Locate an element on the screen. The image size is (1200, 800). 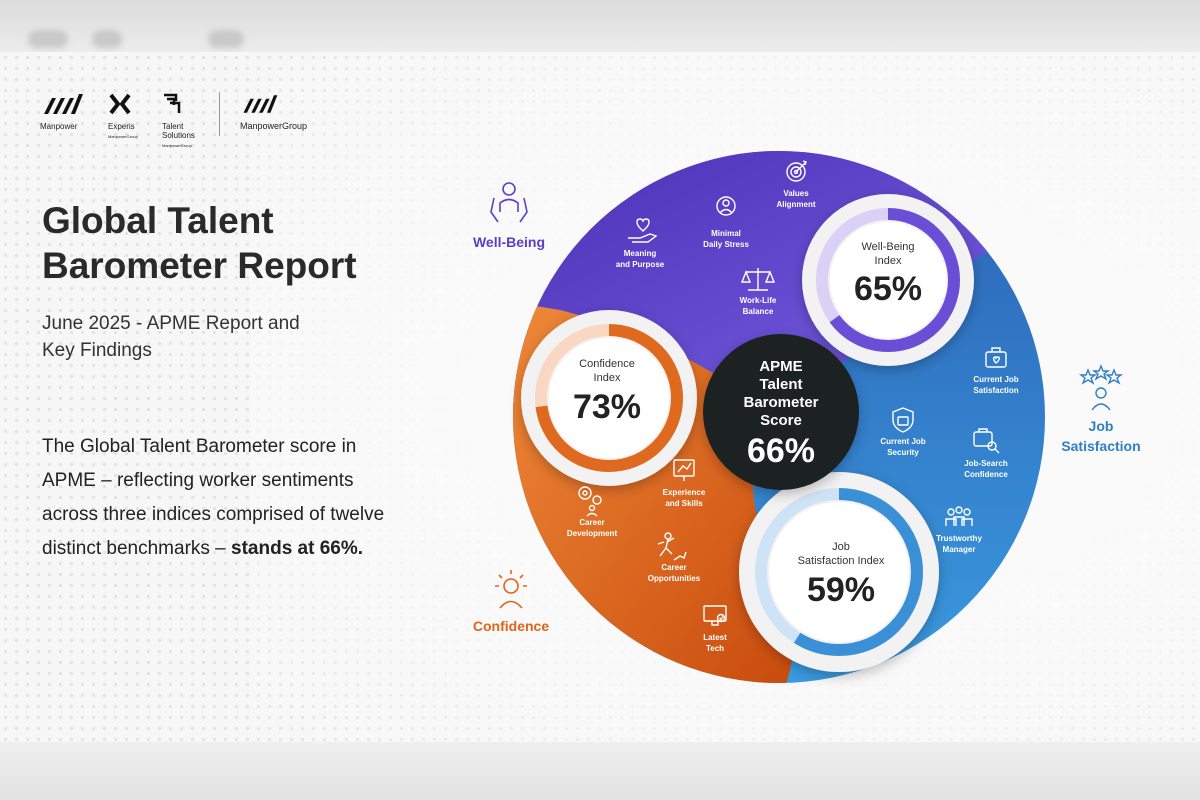
svg-text: Values is located at coordinates (796, 193).